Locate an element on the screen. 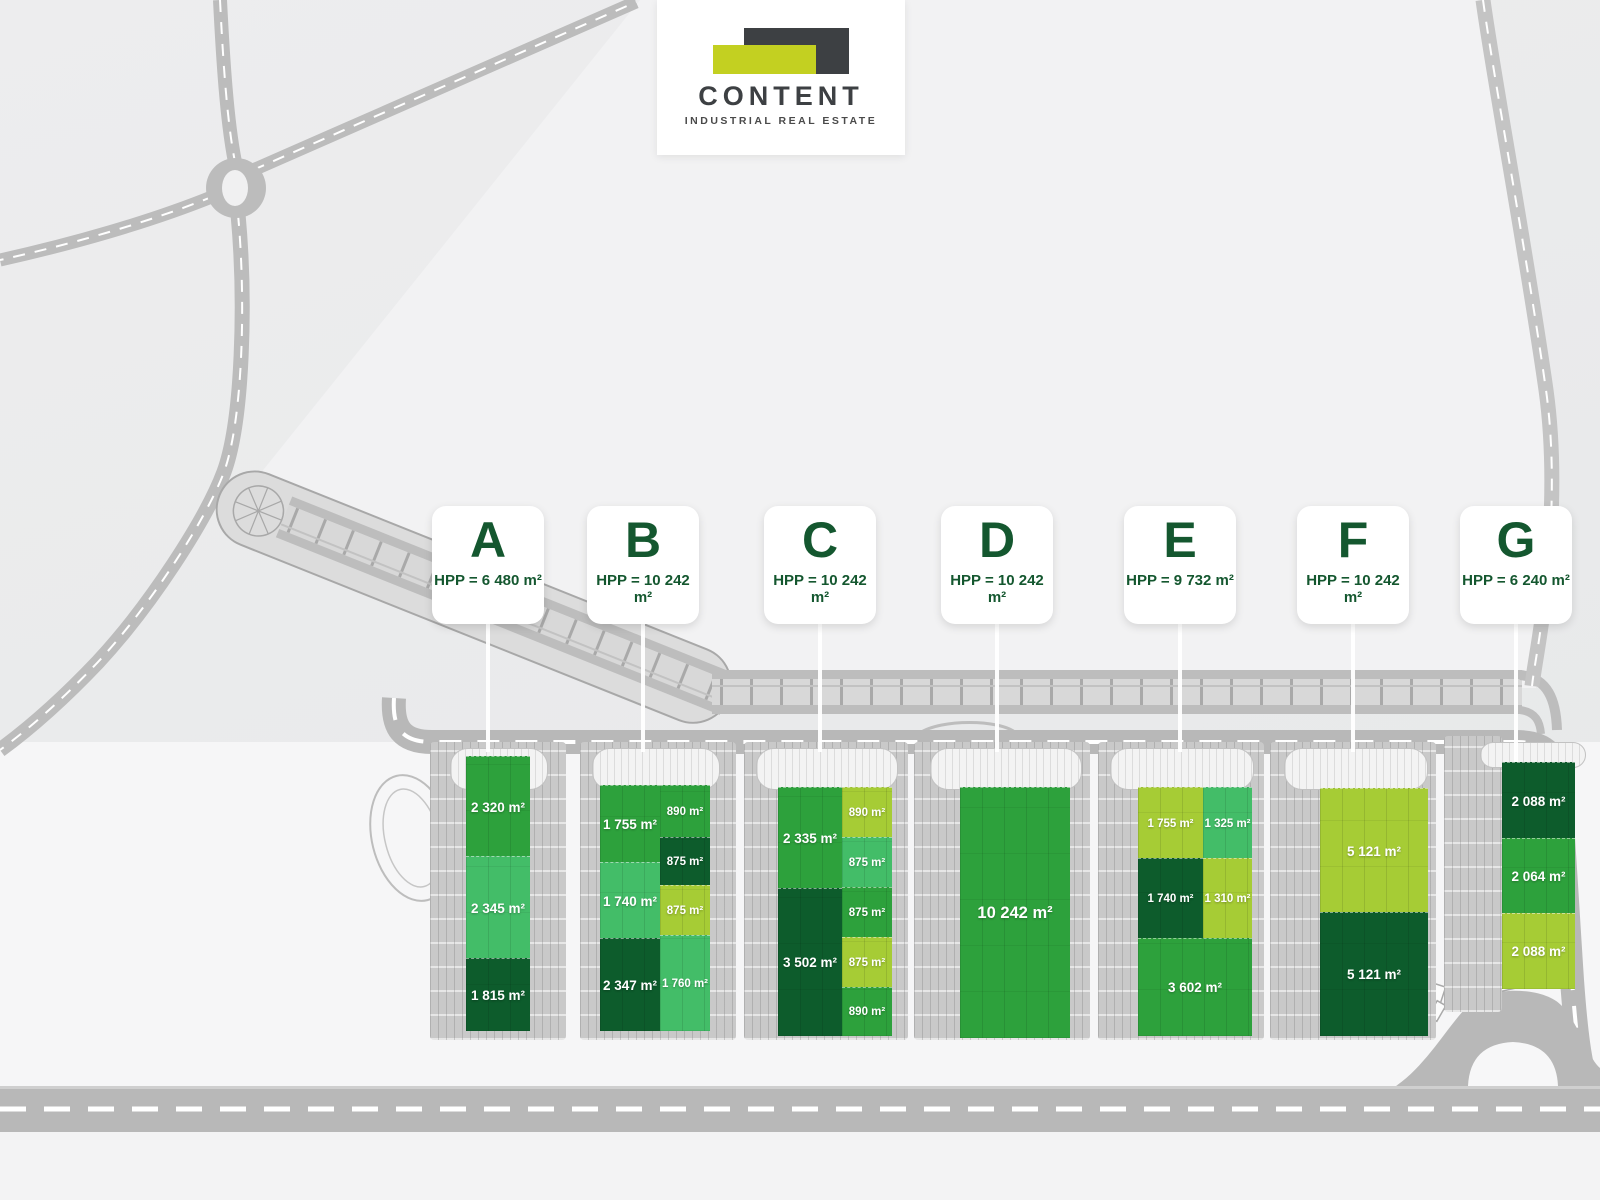  building-card-a: A HPP = 6 480 m² is located at coordinates (488, 565).